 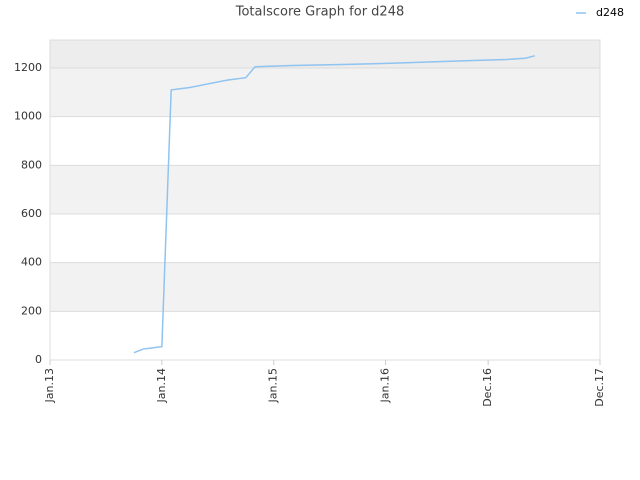 I want to click on x-tick-label: Dec.17, so click(x=599, y=387).